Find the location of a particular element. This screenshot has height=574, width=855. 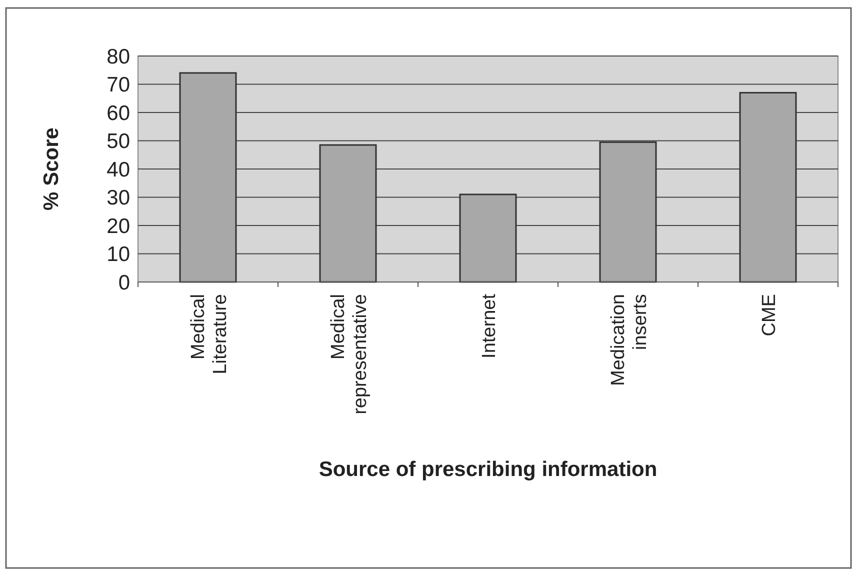

x-tick-label: Medical representative is located at coordinates (349, 354).